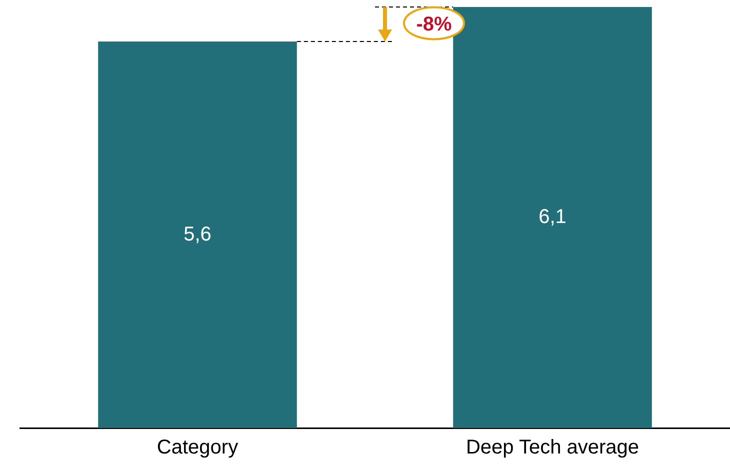  Describe the element at coordinates (552, 217) in the screenshot. I see `data-label: 6,1` at that location.